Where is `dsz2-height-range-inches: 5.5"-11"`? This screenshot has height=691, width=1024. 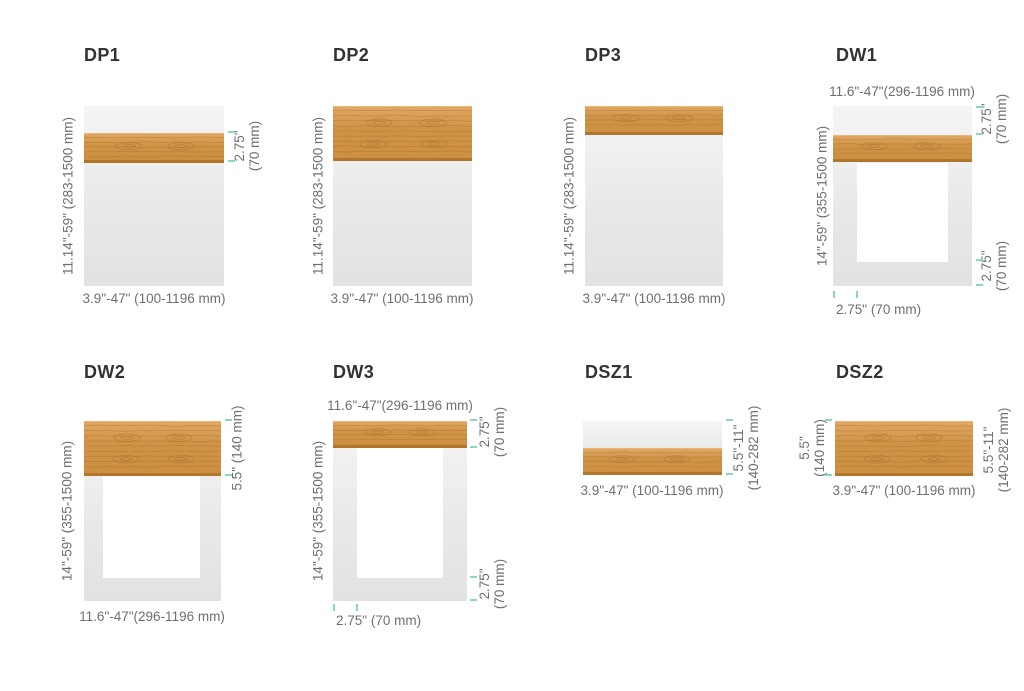 dsz2-height-range-inches: 5.5"-11" is located at coordinates (988, 450).